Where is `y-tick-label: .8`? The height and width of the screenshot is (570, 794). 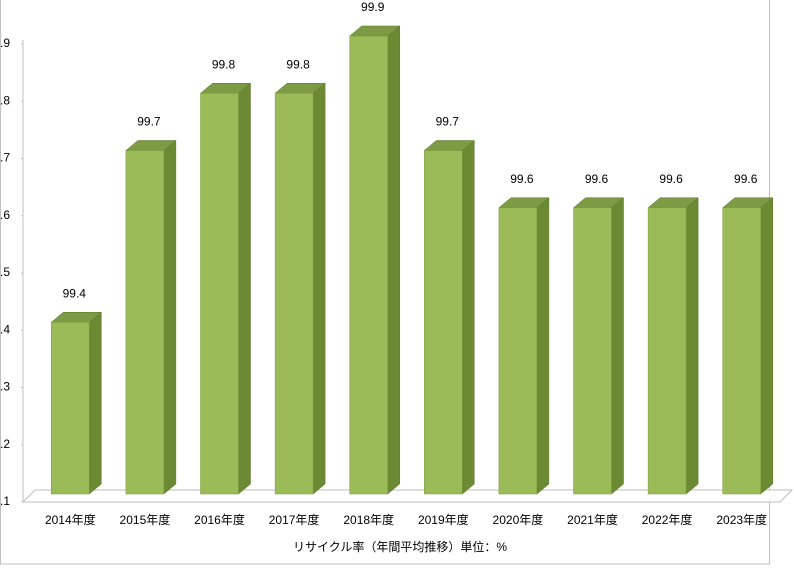
y-tick-label: .8 is located at coordinates (5, 100).